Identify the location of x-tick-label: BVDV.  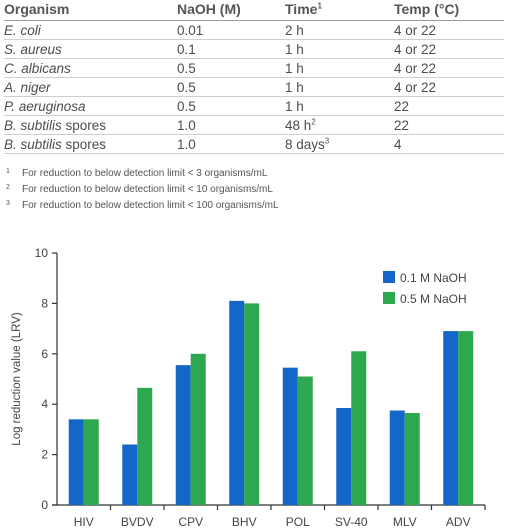
(137, 522).